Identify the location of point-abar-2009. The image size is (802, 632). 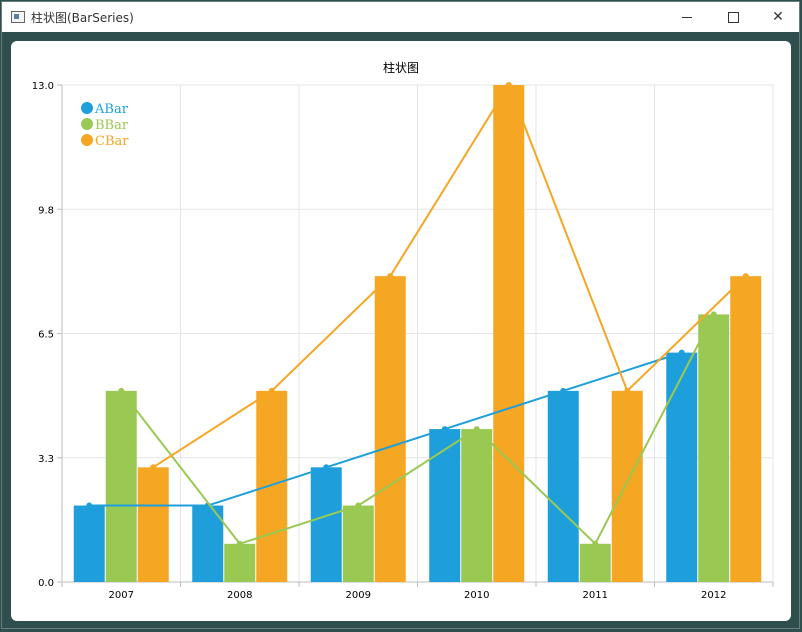
(326, 467).